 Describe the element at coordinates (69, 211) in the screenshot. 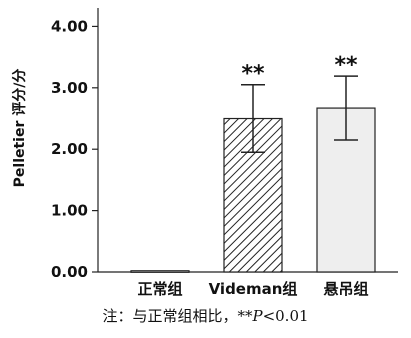

I see `y-tick-label: 1.00` at that location.